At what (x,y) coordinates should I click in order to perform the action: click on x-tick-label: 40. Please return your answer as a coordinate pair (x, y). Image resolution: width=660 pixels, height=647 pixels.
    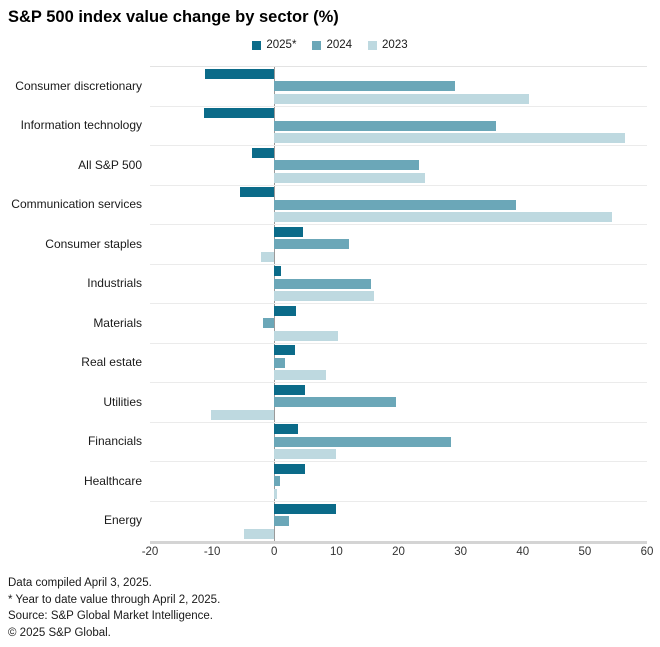
    Looking at the image, I should click on (523, 552).